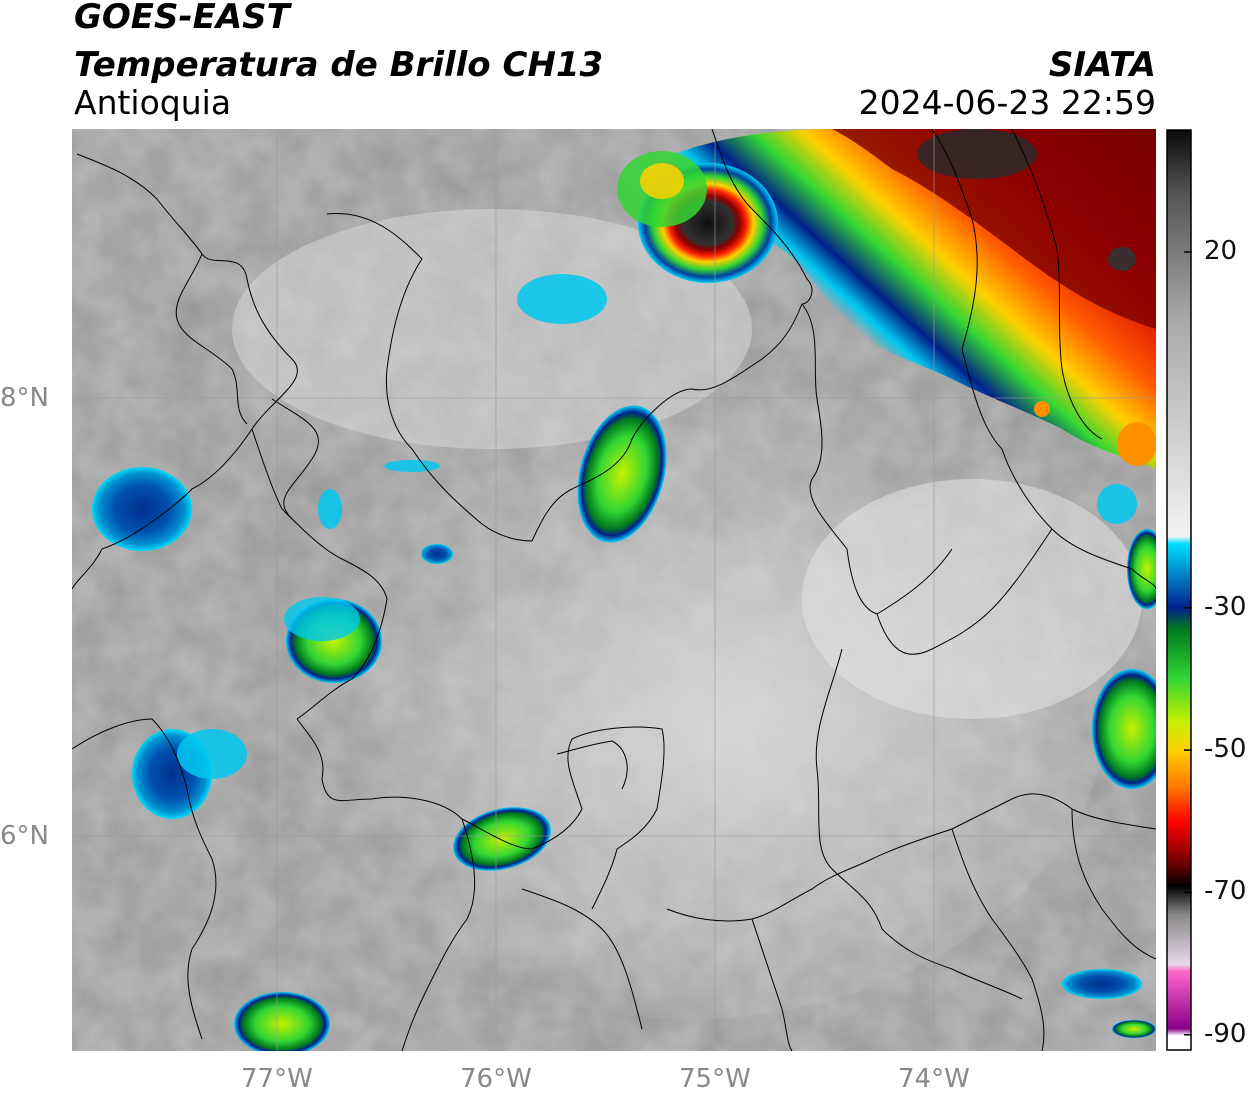 The height and width of the screenshot is (1099, 1252). What do you see at coordinates (1102, 65) in the screenshot?
I see `org-label: SIATA` at bounding box center [1102, 65].